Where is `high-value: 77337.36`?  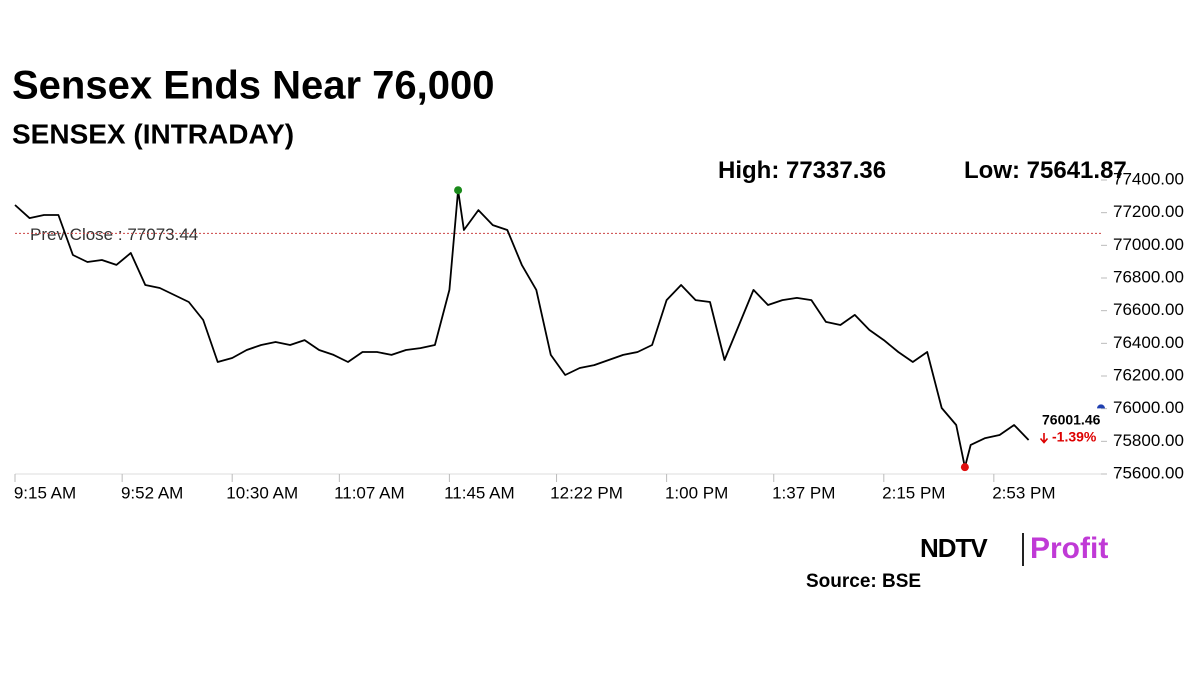 high-value: 77337.36 is located at coordinates (836, 170).